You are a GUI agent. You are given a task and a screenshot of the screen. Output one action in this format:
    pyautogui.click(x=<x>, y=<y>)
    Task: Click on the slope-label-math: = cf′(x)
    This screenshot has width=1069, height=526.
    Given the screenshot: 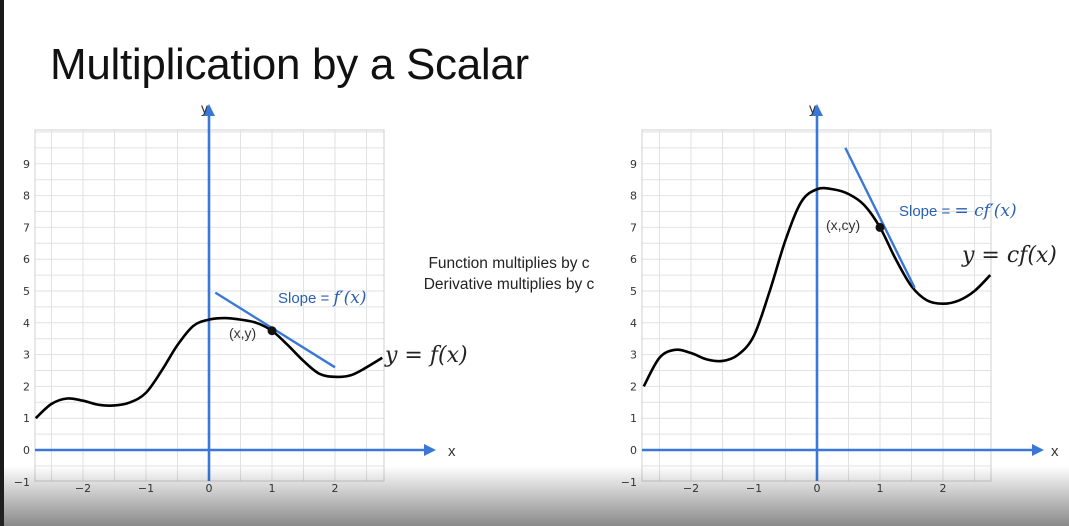 What is the action you would take?
    pyautogui.click(x=985, y=211)
    